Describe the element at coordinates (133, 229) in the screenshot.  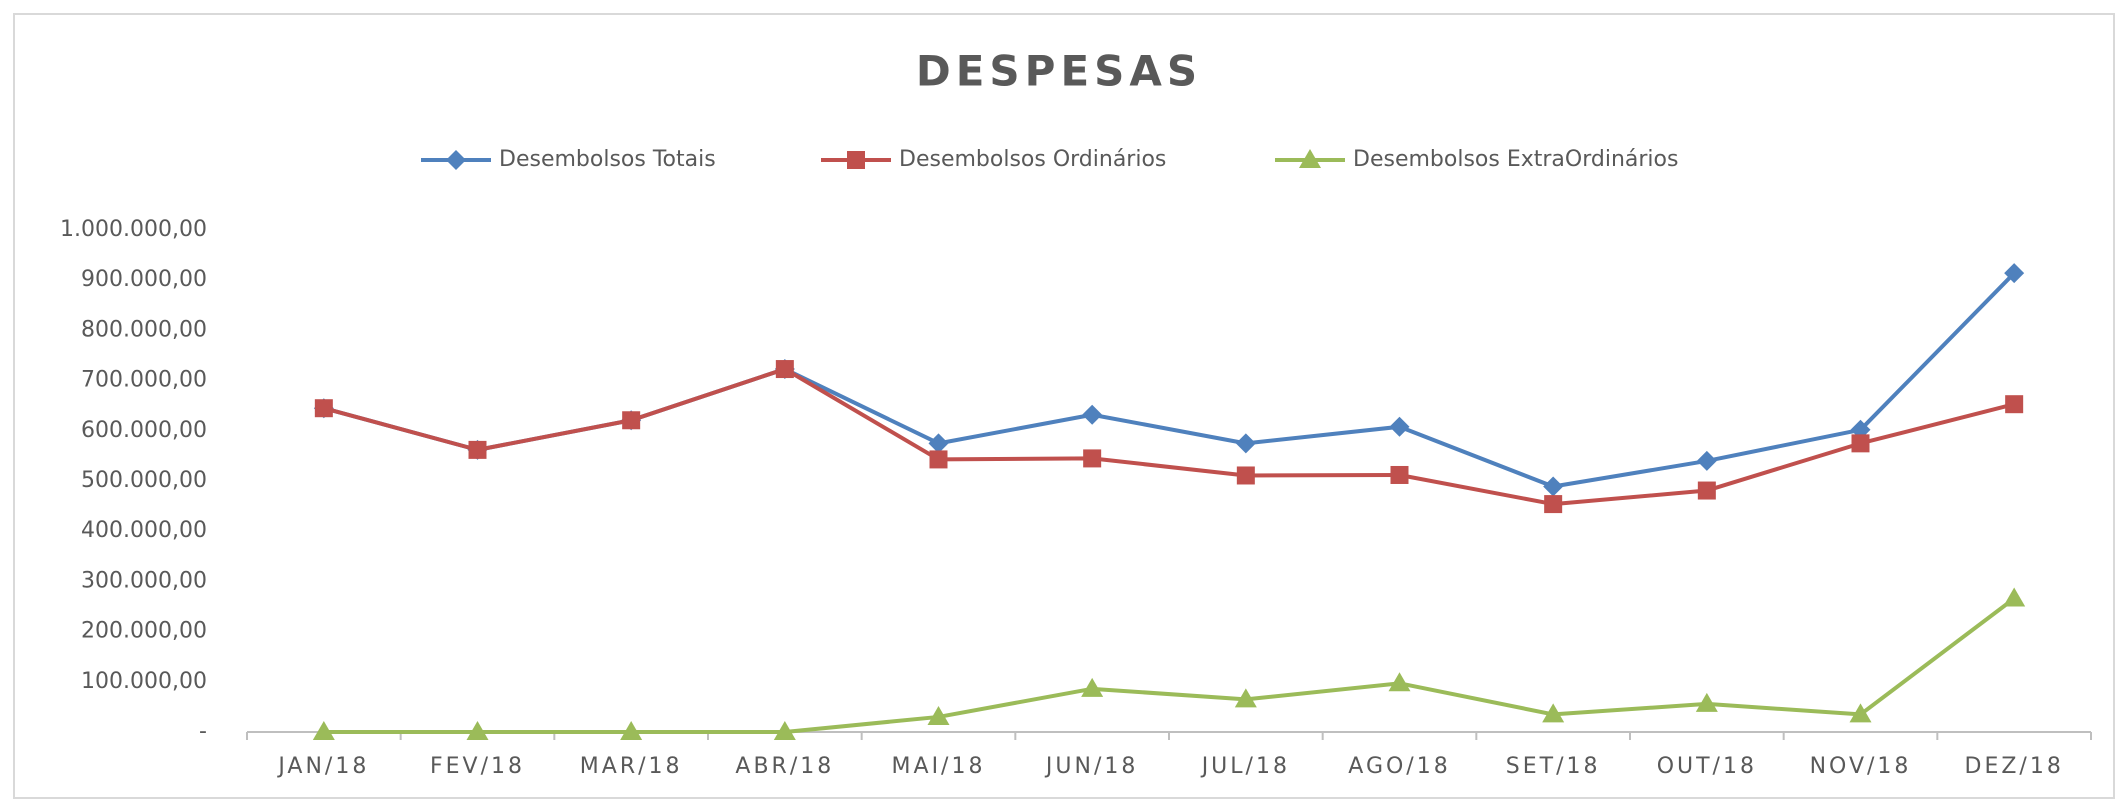
I see `y-tick-label: 1.000.000,00` at that location.